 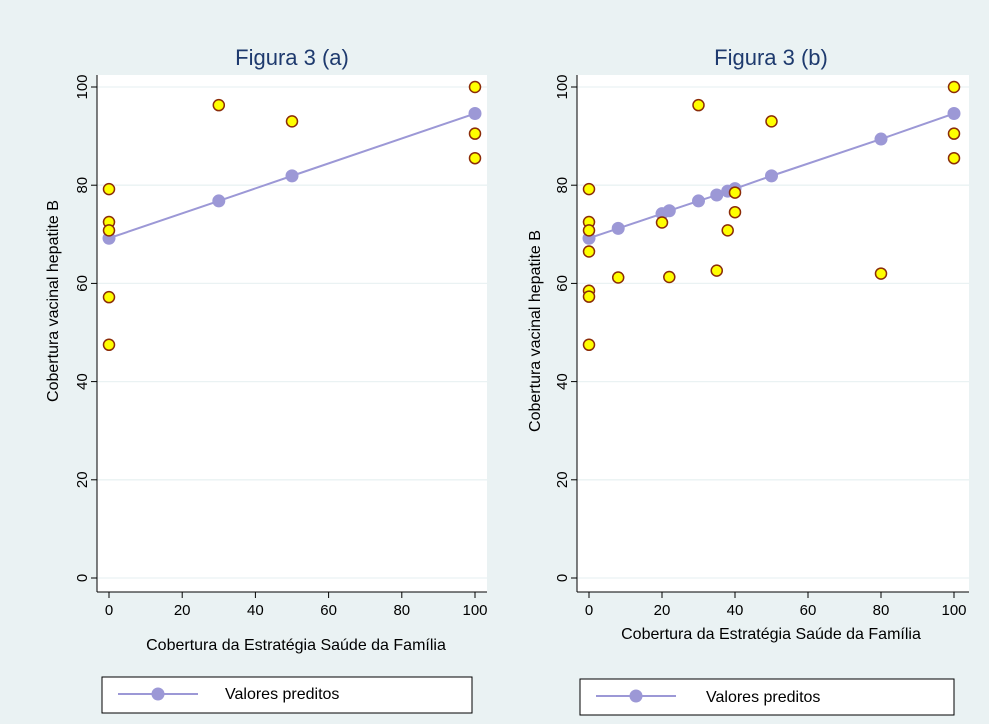 What do you see at coordinates (535, 331) in the screenshot?
I see `y-axis-label-b: Cobertura vacinal hepatite B` at bounding box center [535, 331].